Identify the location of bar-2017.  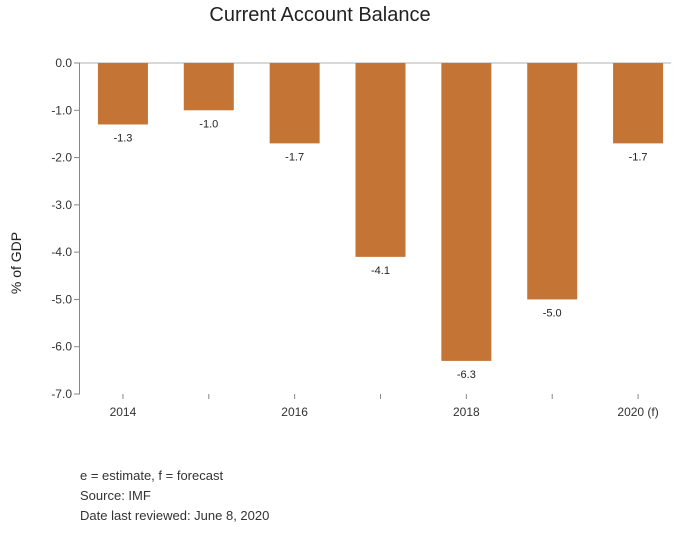
(380, 160).